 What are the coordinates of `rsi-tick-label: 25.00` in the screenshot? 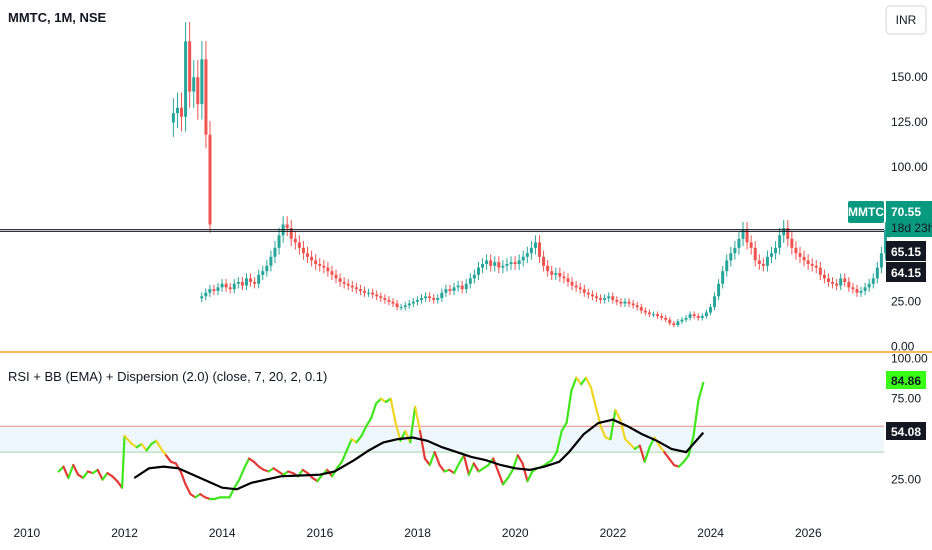 It's located at (906, 480).